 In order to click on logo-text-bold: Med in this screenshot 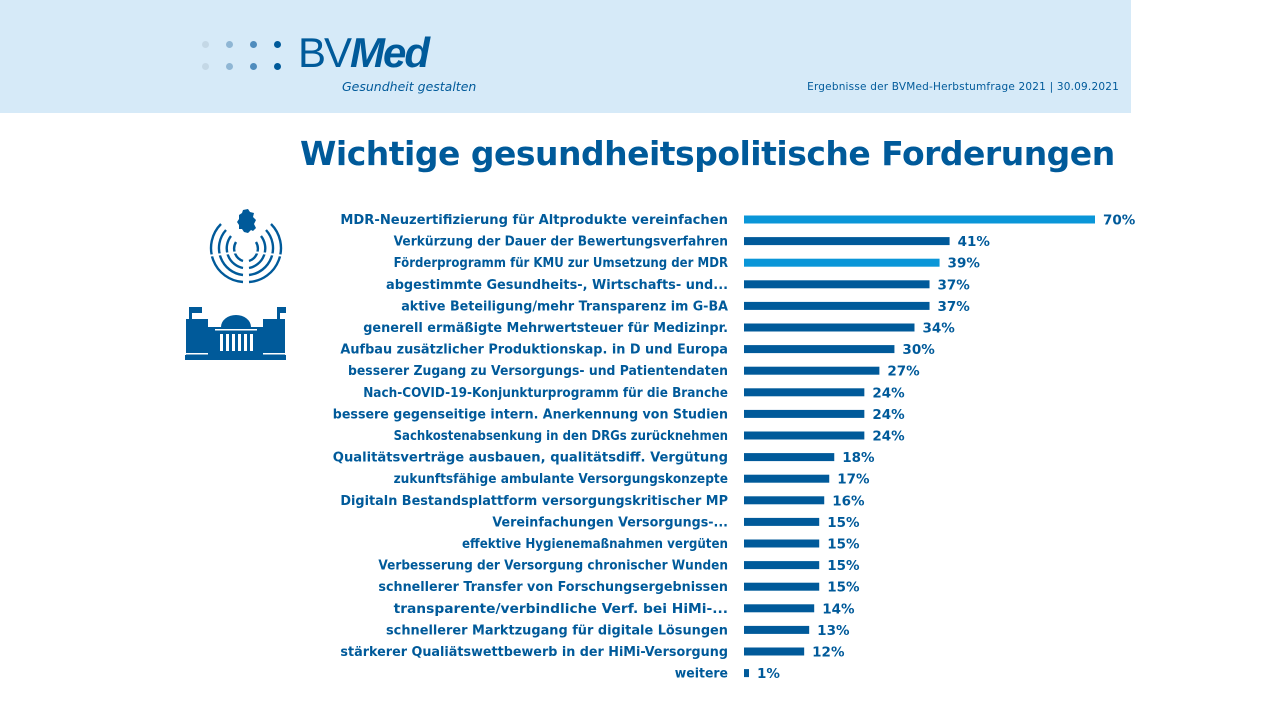, I will do `click(390, 52)`.